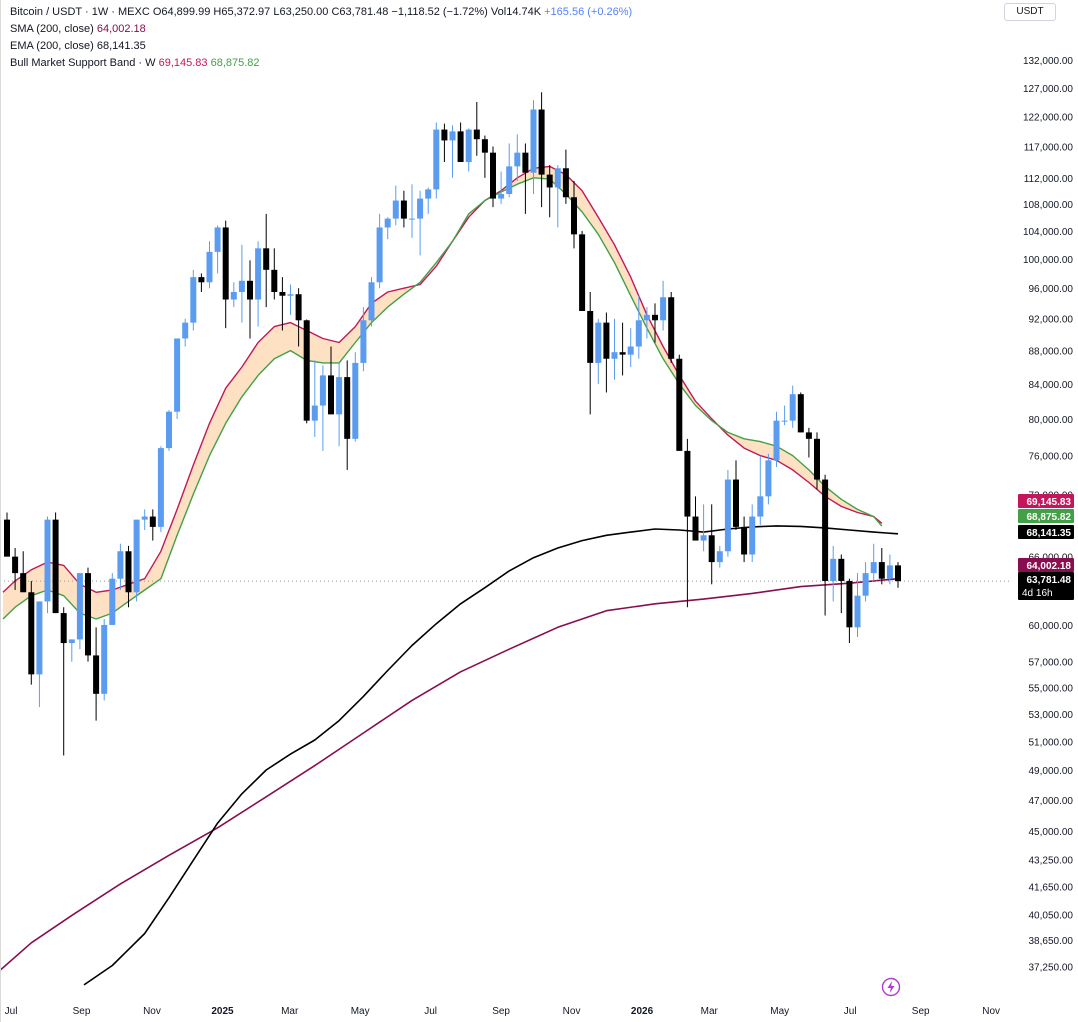 Image resolution: width=1078 pixels, height=1022 pixels. Describe the element at coordinates (1051, 289) in the screenshot. I see `y-tick-label: 96,000.00` at that location.